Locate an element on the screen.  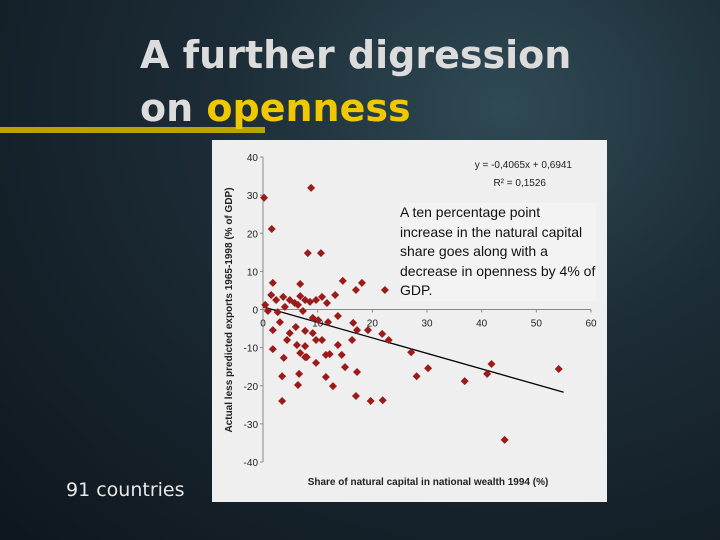
y-tick-label: -30 is located at coordinates (251, 425).